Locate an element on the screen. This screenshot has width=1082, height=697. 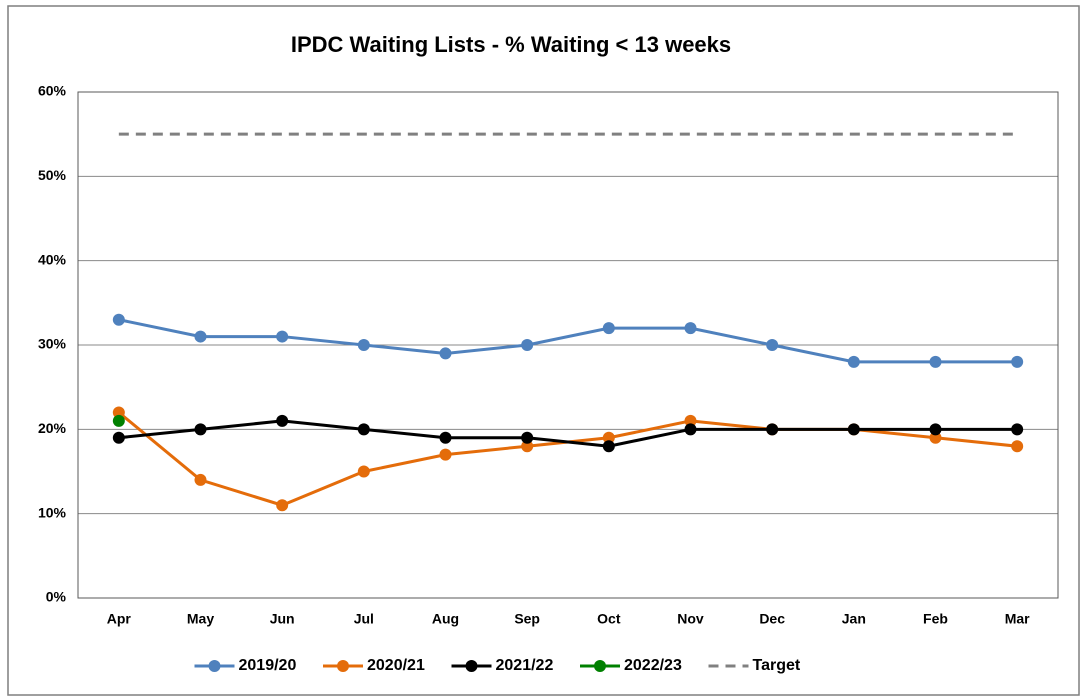
x-tick-label: Dec is located at coordinates (772, 619).